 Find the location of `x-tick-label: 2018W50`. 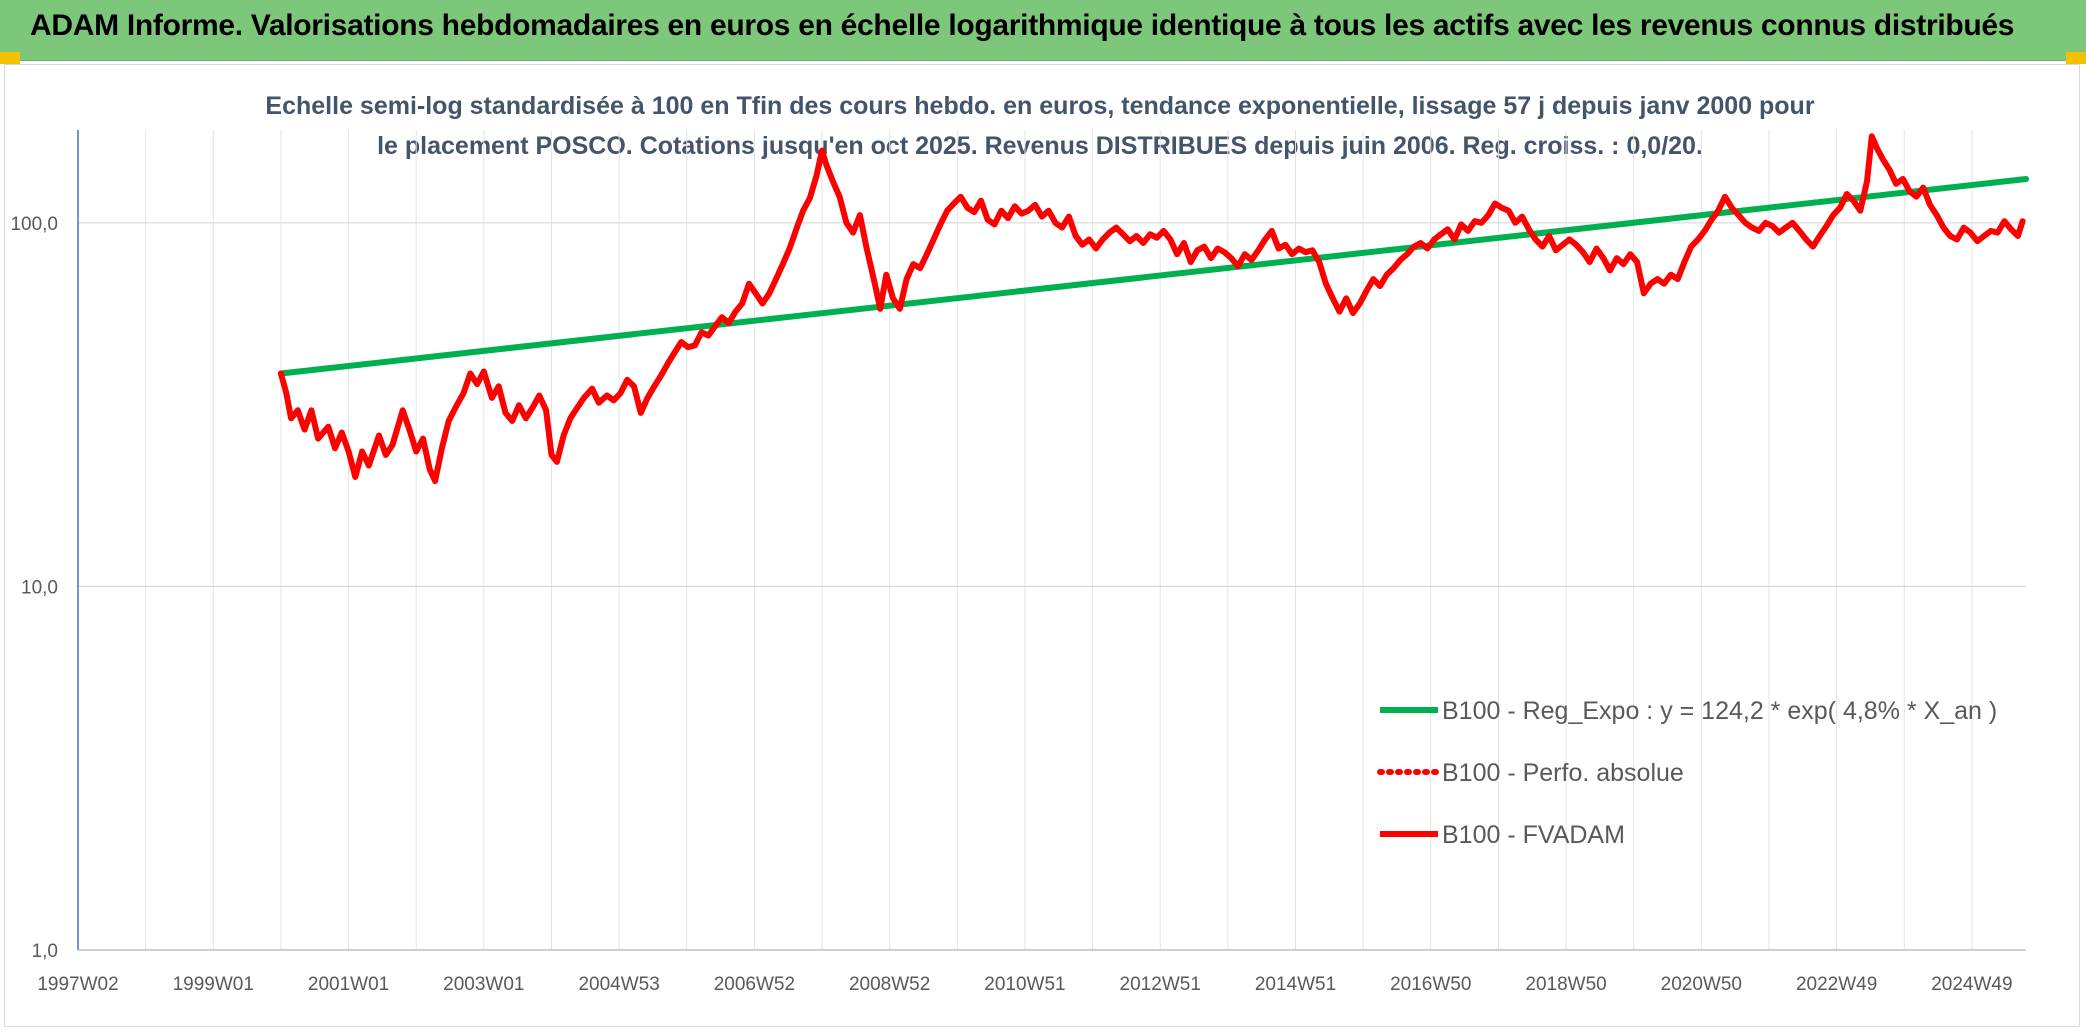

x-tick-label: 2018W50 is located at coordinates (1565, 984).